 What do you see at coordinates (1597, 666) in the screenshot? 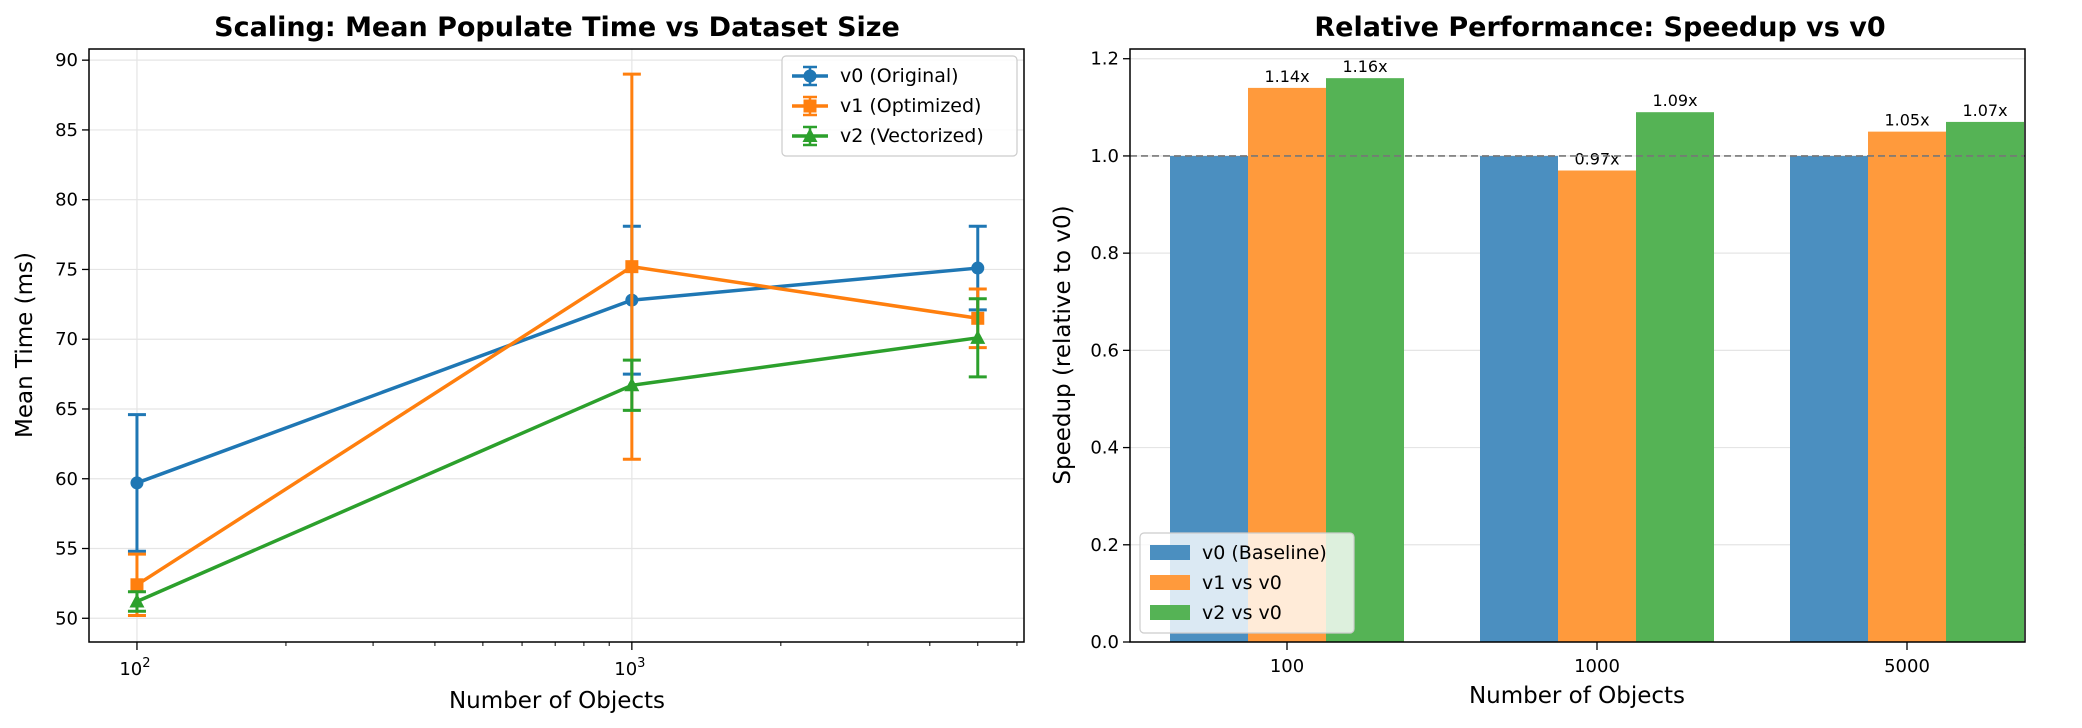
I see `right-x-tick-label: 1000` at bounding box center [1597, 666].